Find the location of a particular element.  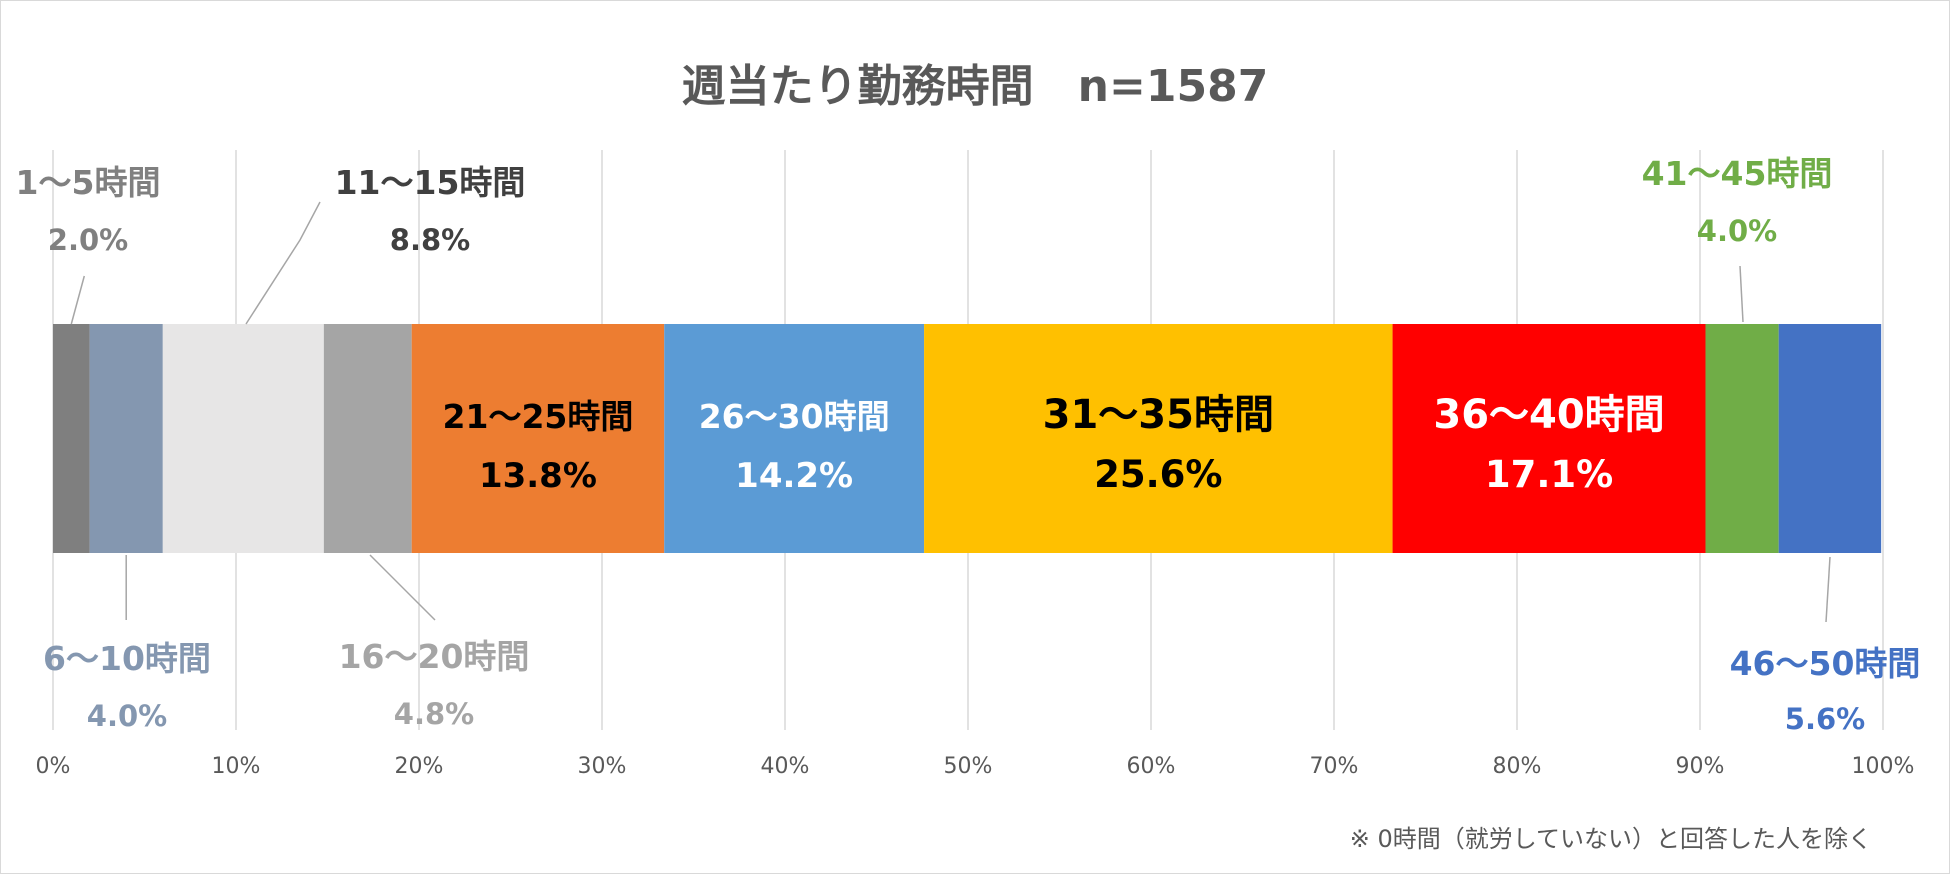

segment-label: 16〜20時間 is located at coordinates (434, 656).